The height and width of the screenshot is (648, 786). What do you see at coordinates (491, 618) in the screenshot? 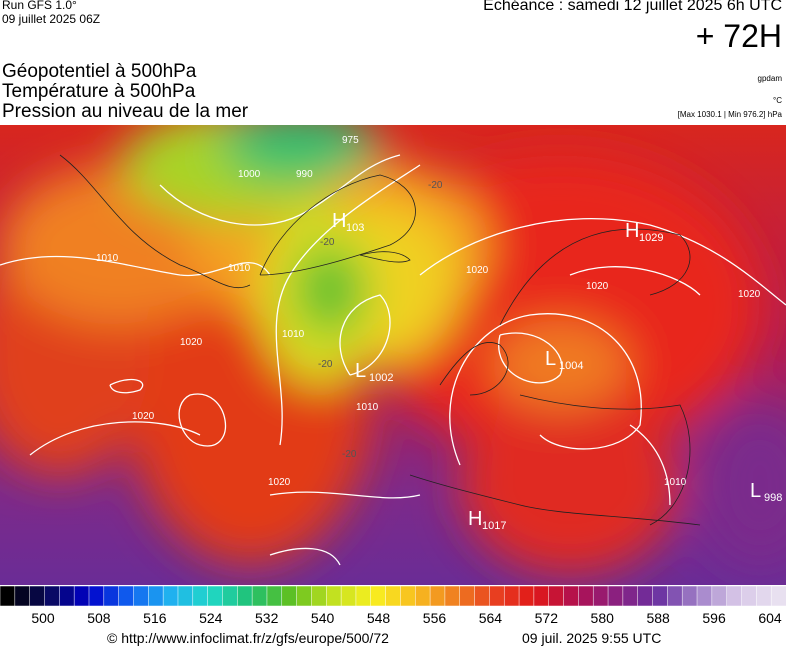
I see `colorbar-label: 564` at bounding box center [491, 618].